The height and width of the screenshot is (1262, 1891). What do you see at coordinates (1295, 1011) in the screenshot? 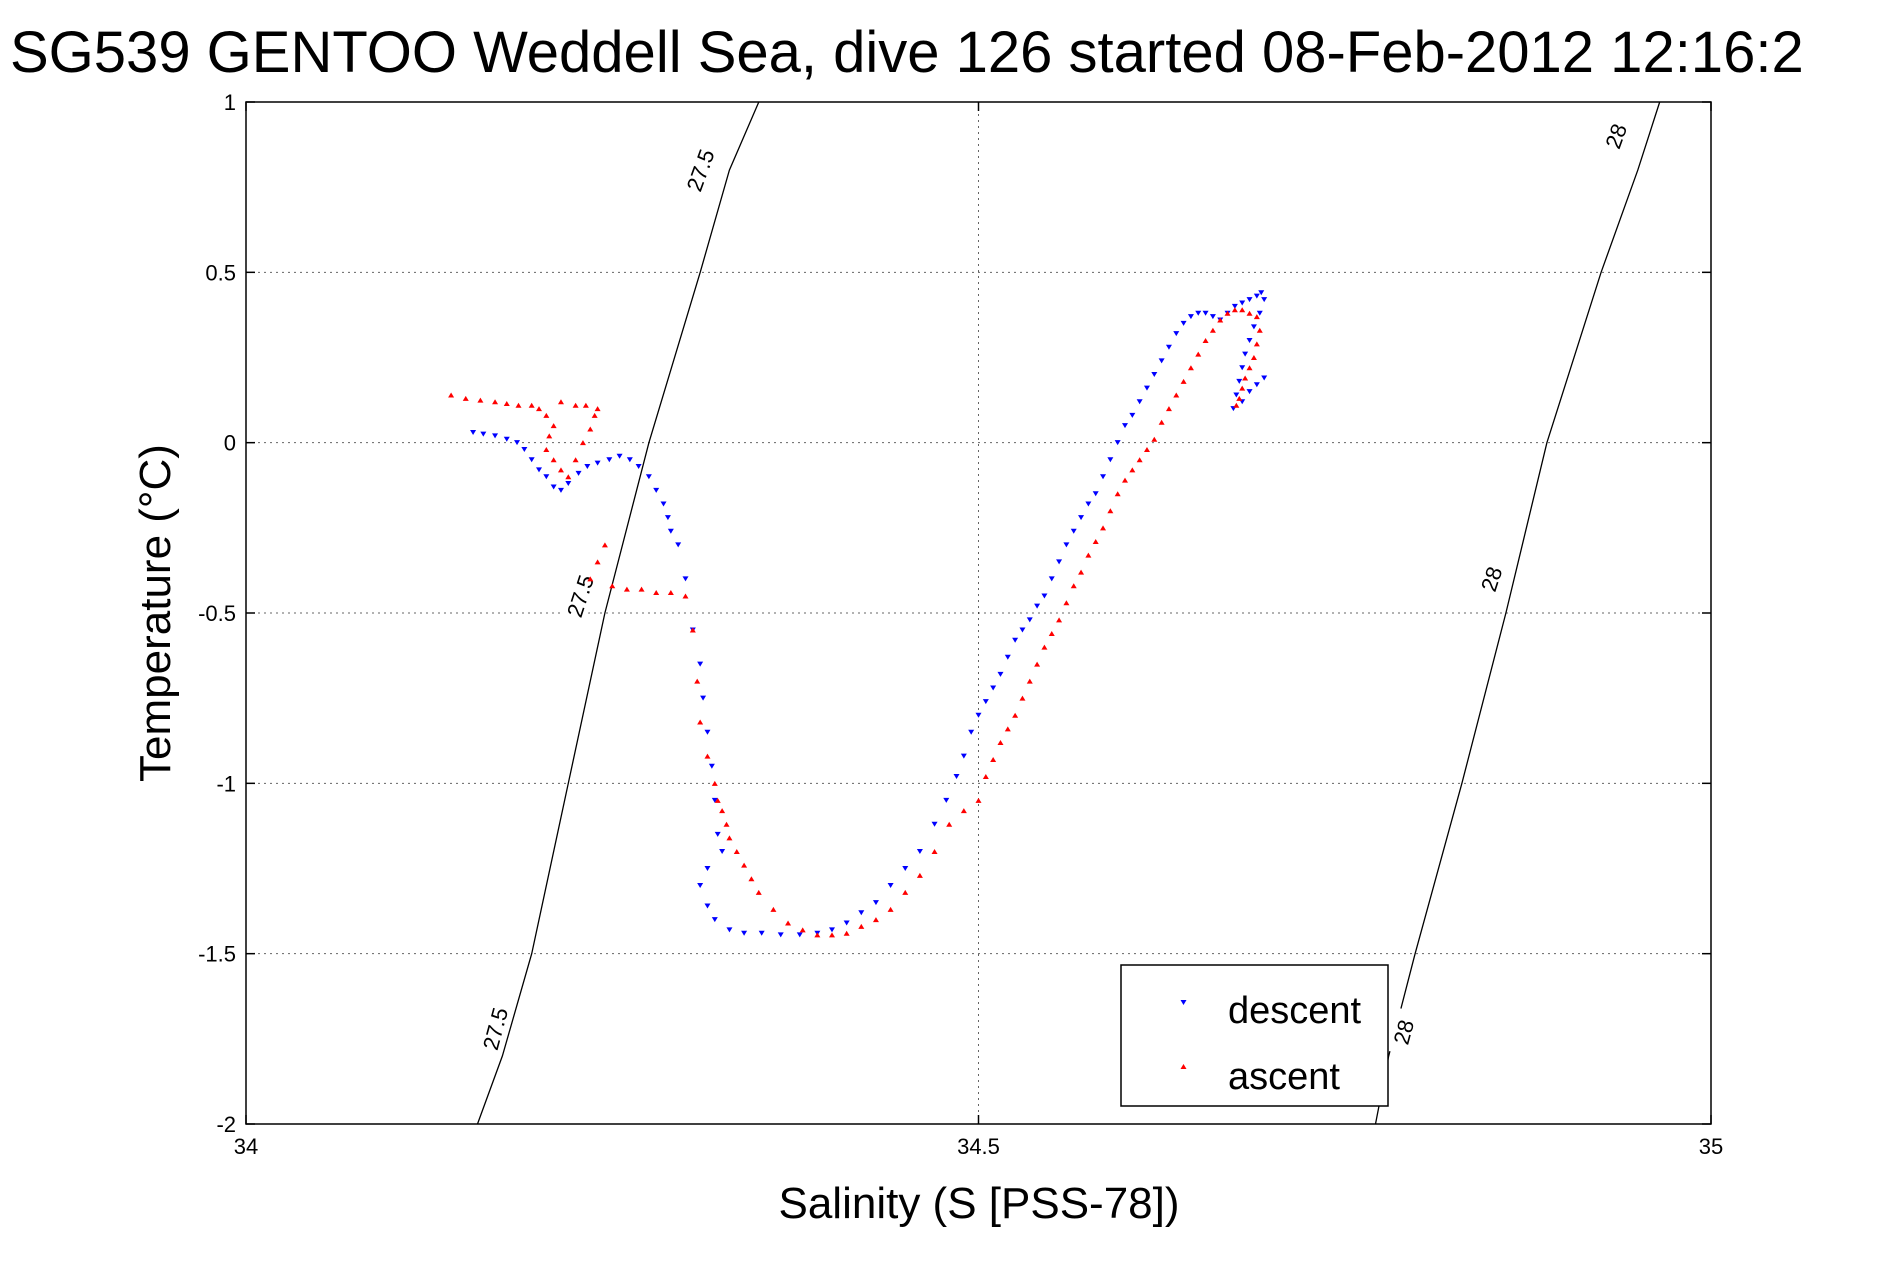
I see `legend-descent-label: descent` at bounding box center [1295, 1011].